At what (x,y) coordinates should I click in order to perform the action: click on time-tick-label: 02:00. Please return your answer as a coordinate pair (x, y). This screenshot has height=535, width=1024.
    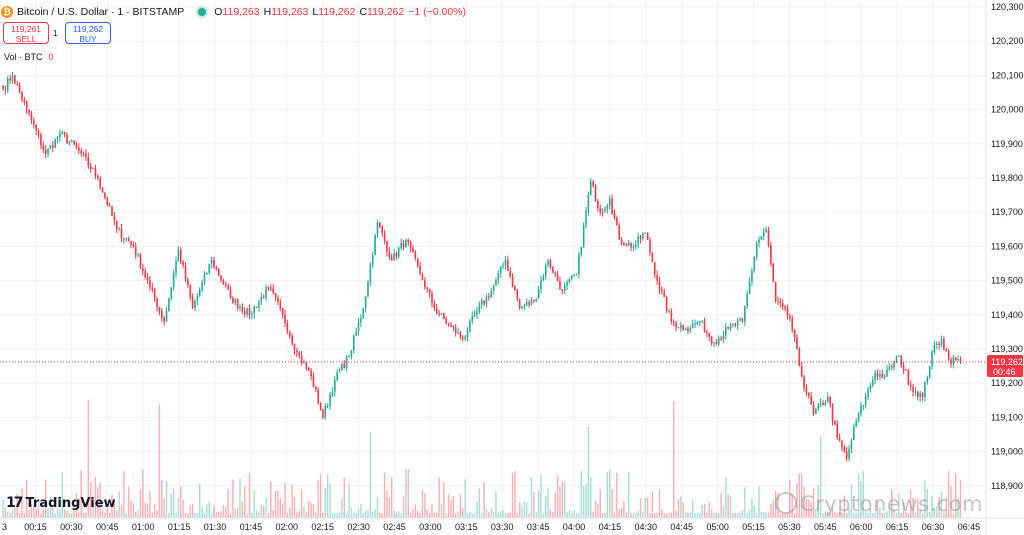
    Looking at the image, I should click on (287, 527).